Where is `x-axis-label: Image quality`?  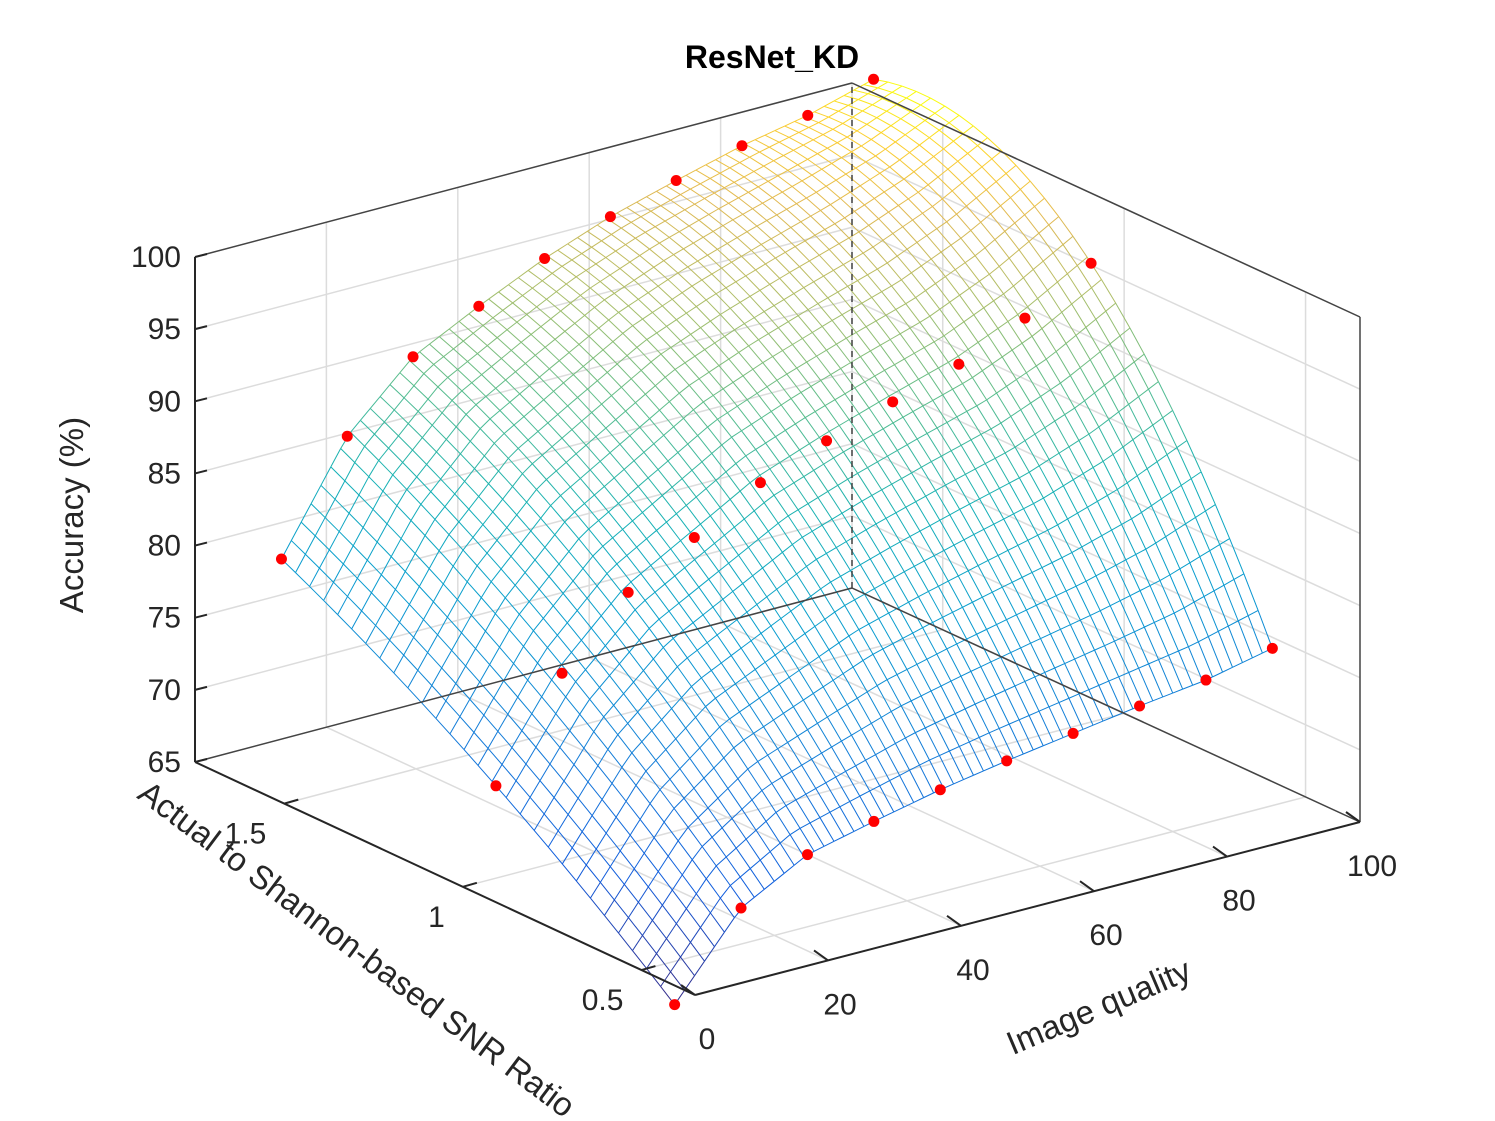
x-axis-label: Image quality is located at coordinates (1099, 1006).